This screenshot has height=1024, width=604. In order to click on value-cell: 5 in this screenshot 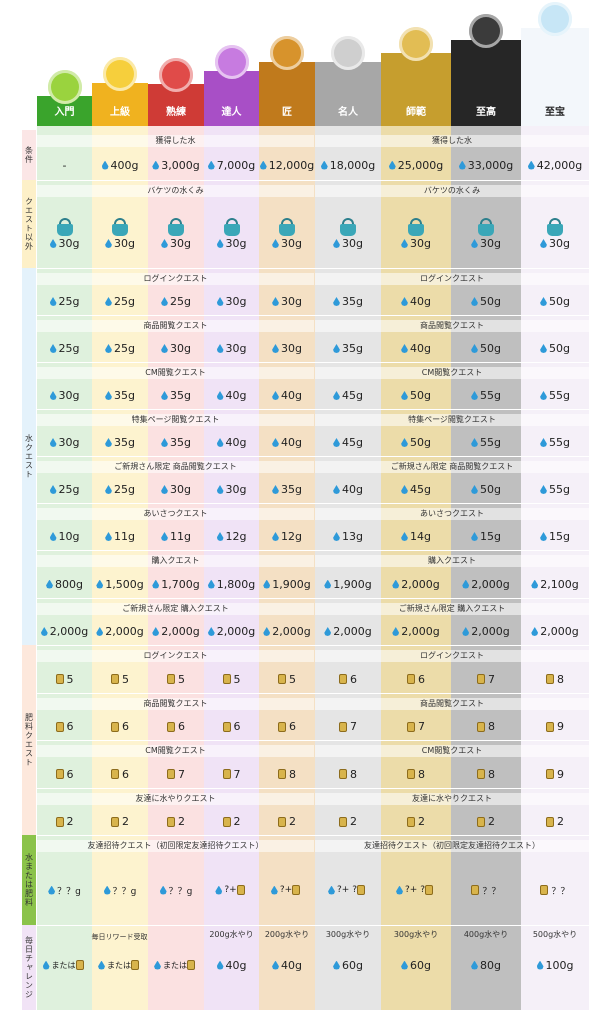, I will do `click(120, 679)`.